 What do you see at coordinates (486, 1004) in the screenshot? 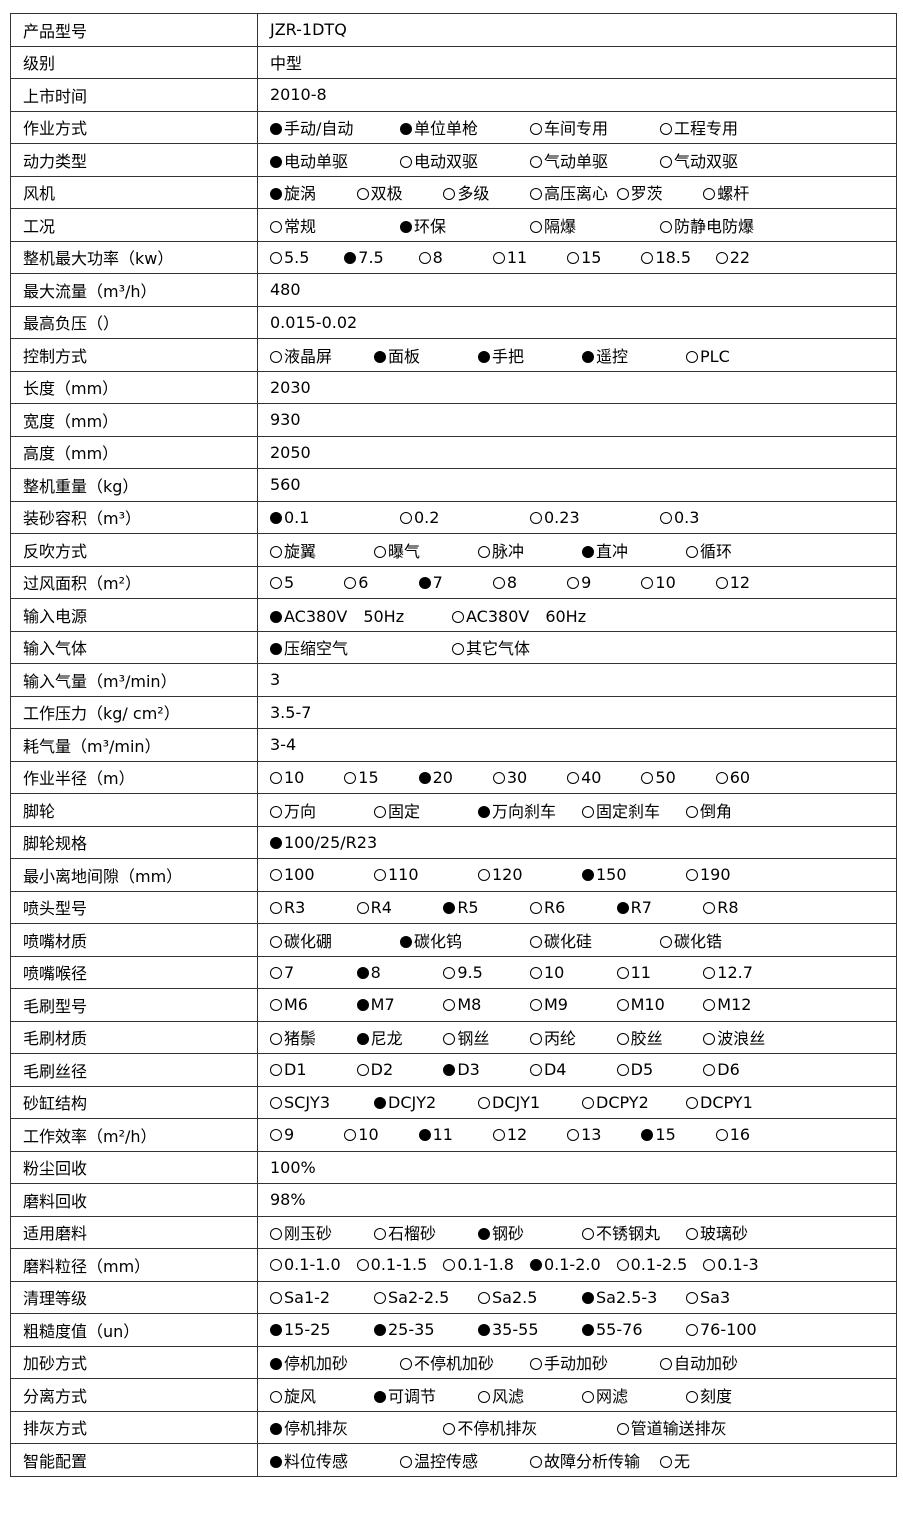
I see `option-item: M8` at bounding box center [486, 1004].